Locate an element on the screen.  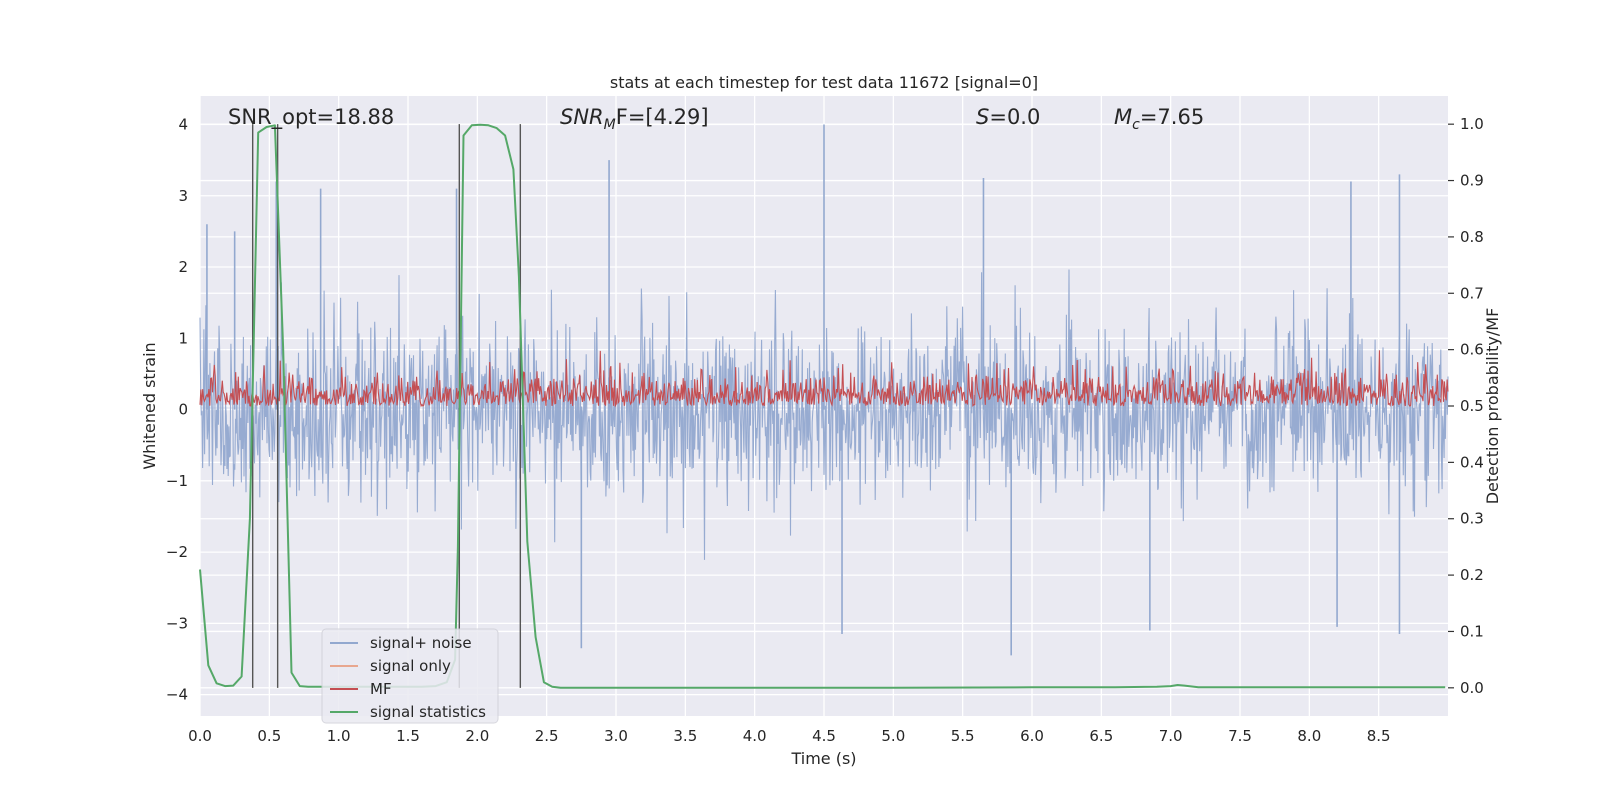
x-tick-label: 5.0 is located at coordinates (893, 736).